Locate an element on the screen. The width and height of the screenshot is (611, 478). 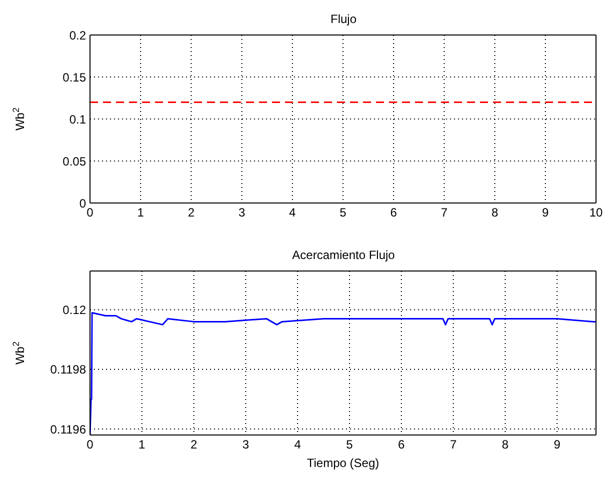
chart-title: Acercamiento Flujo is located at coordinates (343, 255).